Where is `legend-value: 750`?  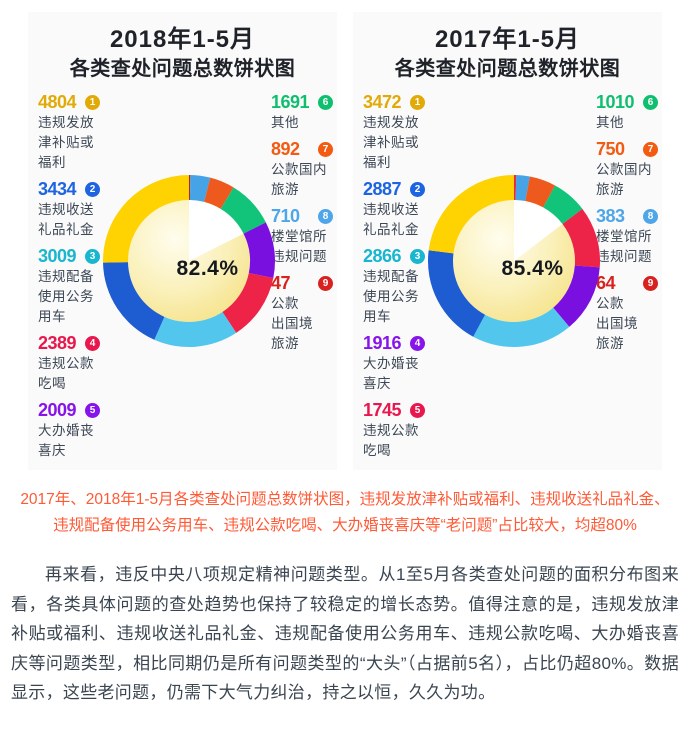
legend-value: 750 is located at coordinates (610, 149).